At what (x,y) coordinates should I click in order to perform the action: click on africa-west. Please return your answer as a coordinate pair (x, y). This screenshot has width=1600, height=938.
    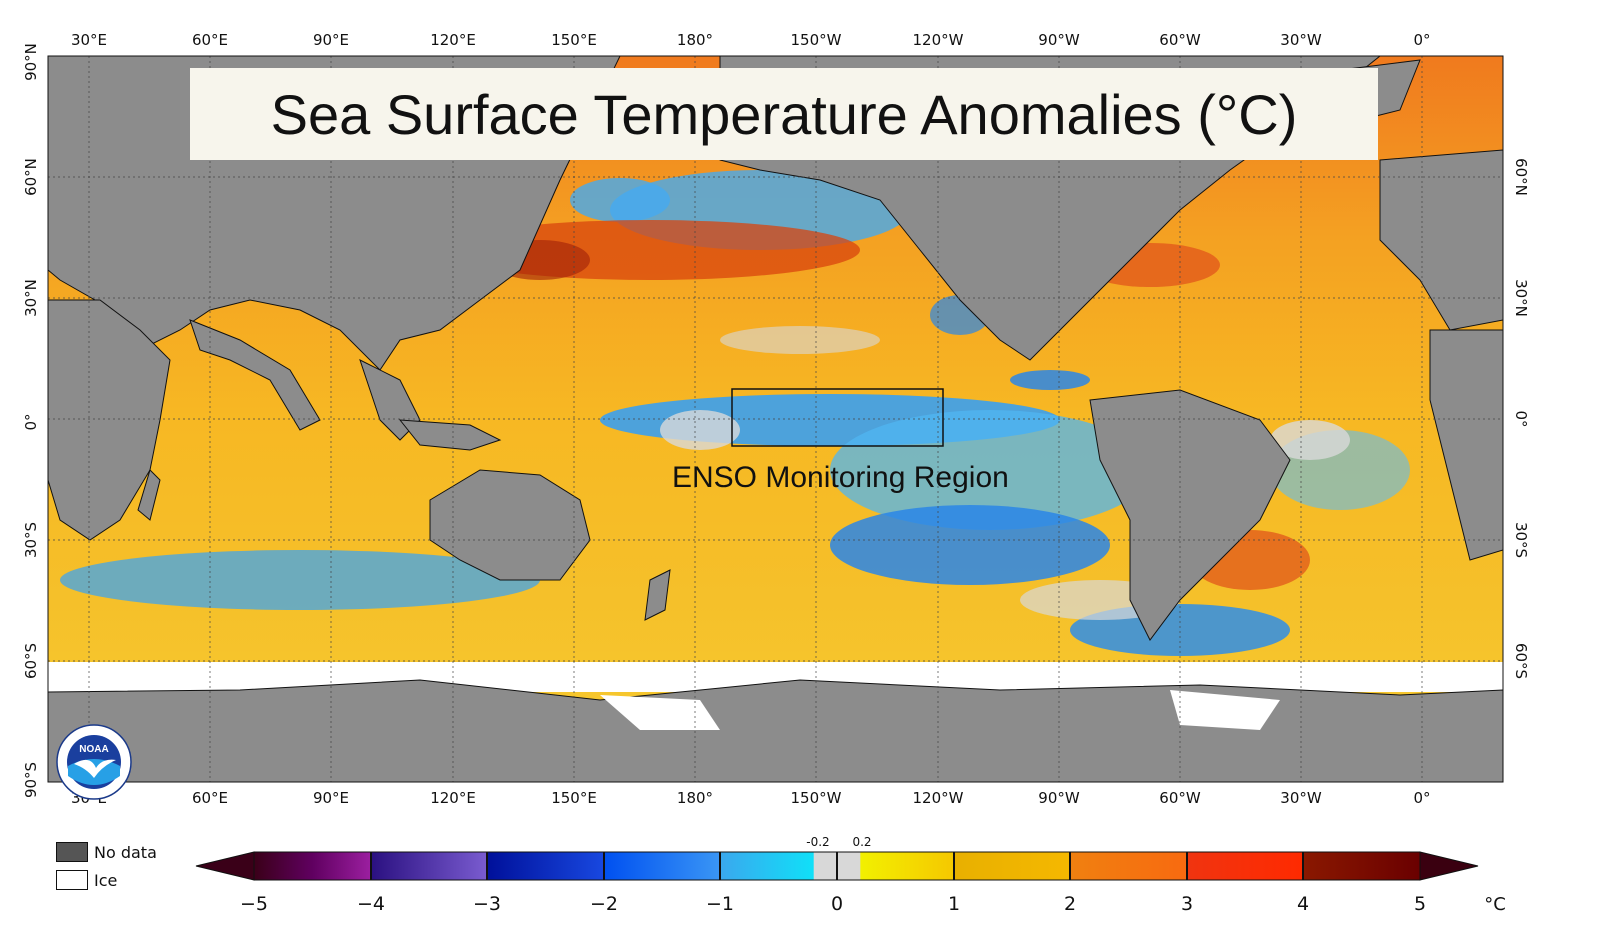
    Looking at the image, I should click on (1466, 445).